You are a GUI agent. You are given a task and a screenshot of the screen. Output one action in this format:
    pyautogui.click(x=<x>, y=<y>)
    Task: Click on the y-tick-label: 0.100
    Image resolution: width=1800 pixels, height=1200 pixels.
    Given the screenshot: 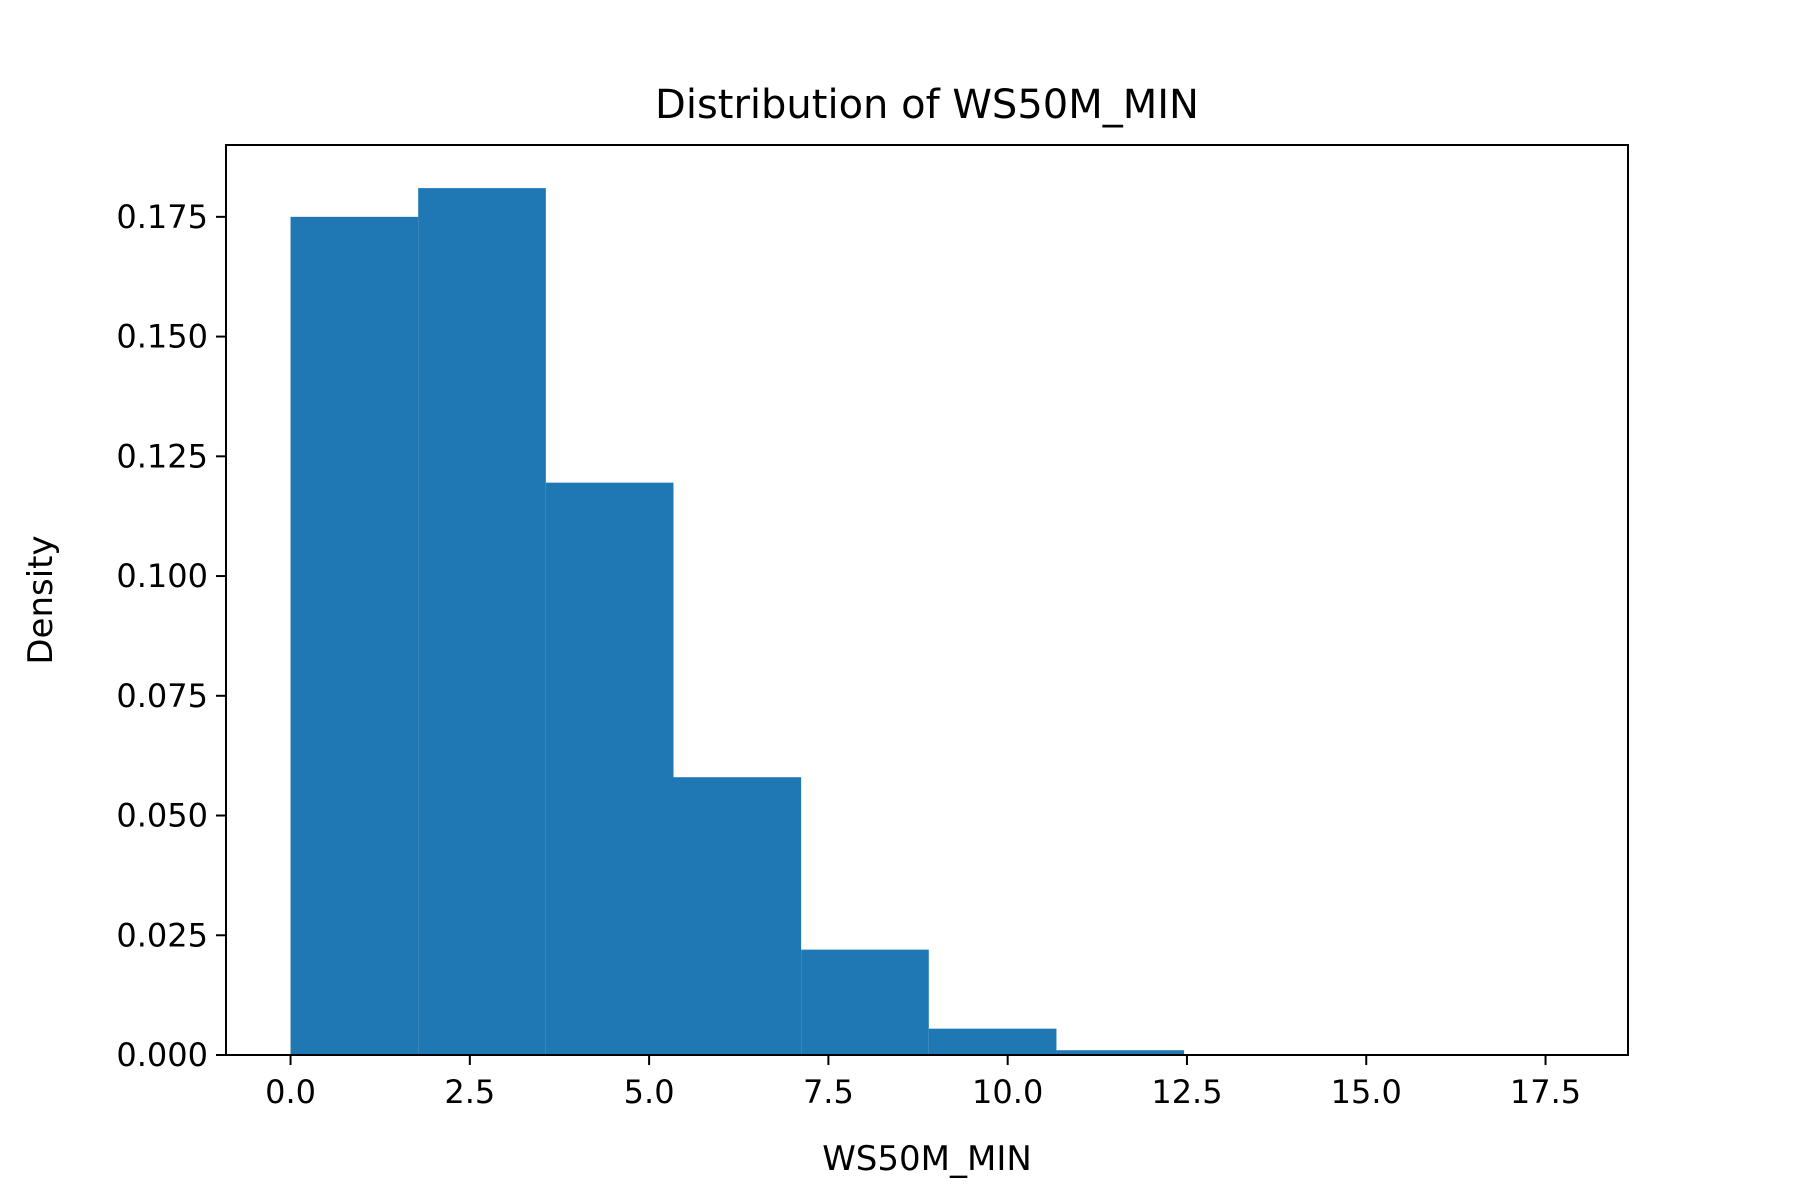 What is the action you would take?
    pyautogui.click(x=162, y=576)
    